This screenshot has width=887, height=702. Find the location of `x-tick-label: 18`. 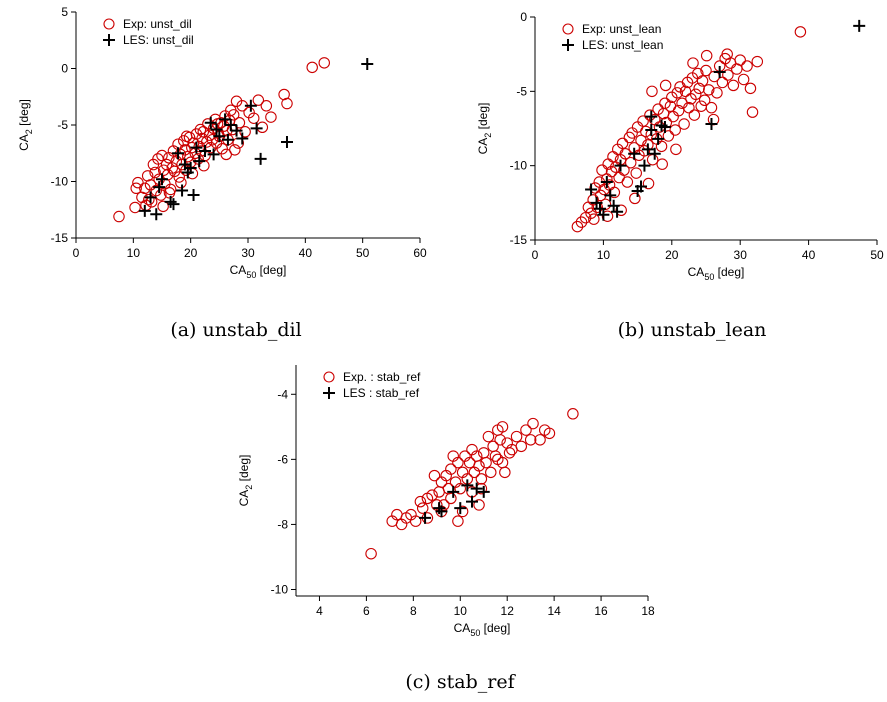

x-tick-label: 18 is located at coordinates (648, 611).